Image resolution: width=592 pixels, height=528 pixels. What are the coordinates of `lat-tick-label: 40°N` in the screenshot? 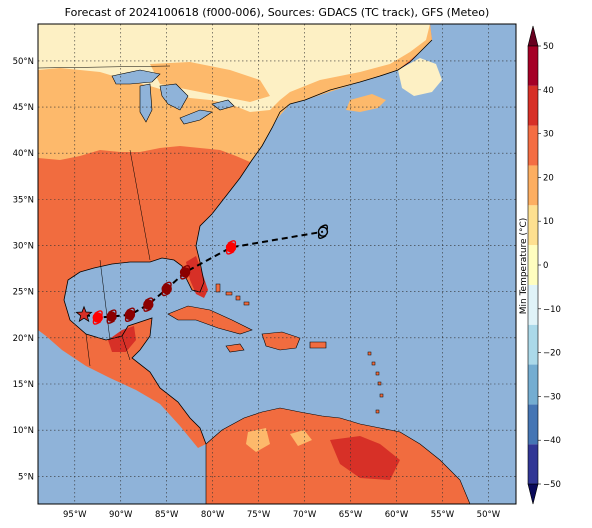 It's located at (23, 154).